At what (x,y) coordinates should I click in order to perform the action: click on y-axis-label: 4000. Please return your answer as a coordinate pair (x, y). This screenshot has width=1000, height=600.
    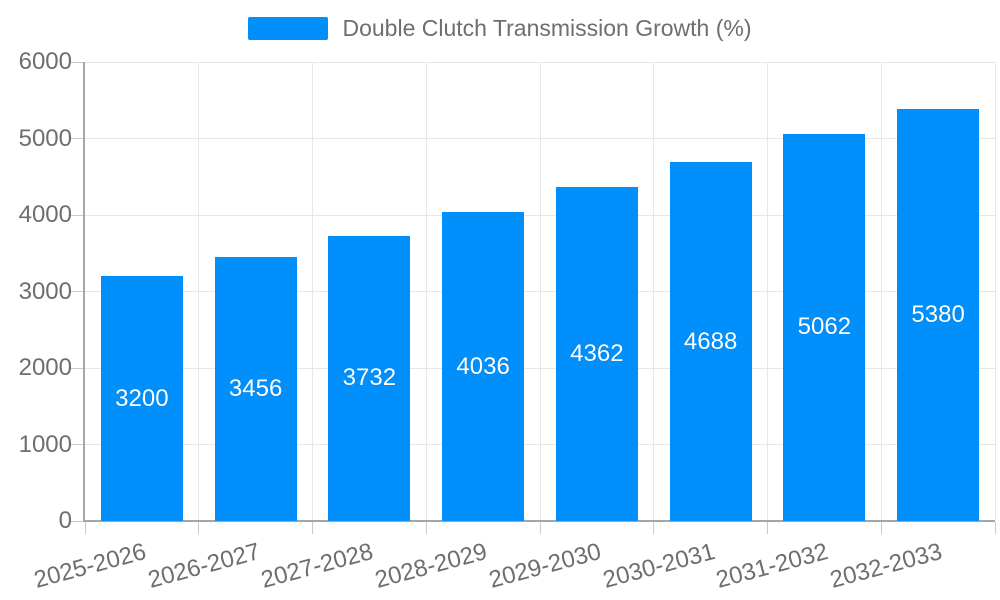
    Looking at the image, I should click on (45, 214).